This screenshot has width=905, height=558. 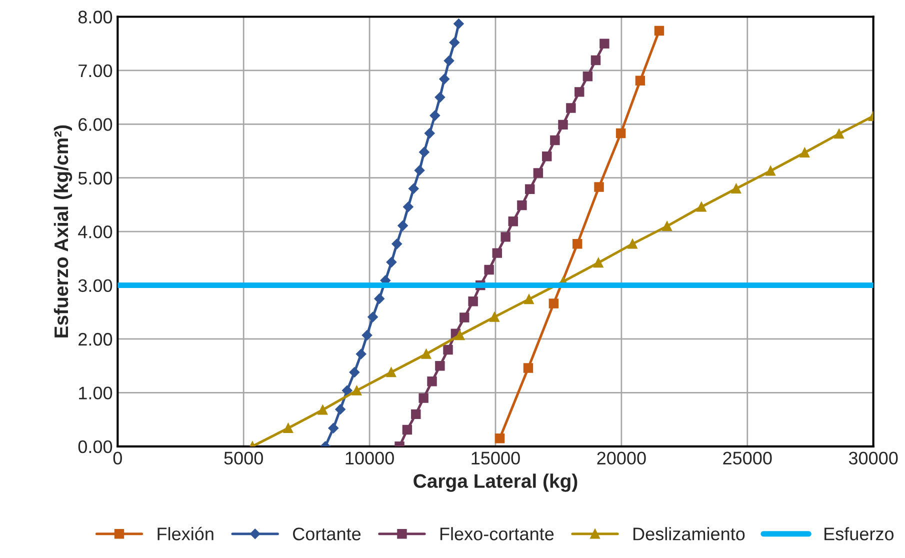 What do you see at coordinates (95, 447) in the screenshot?
I see `y-tick-label: 0.00` at bounding box center [95, 447].